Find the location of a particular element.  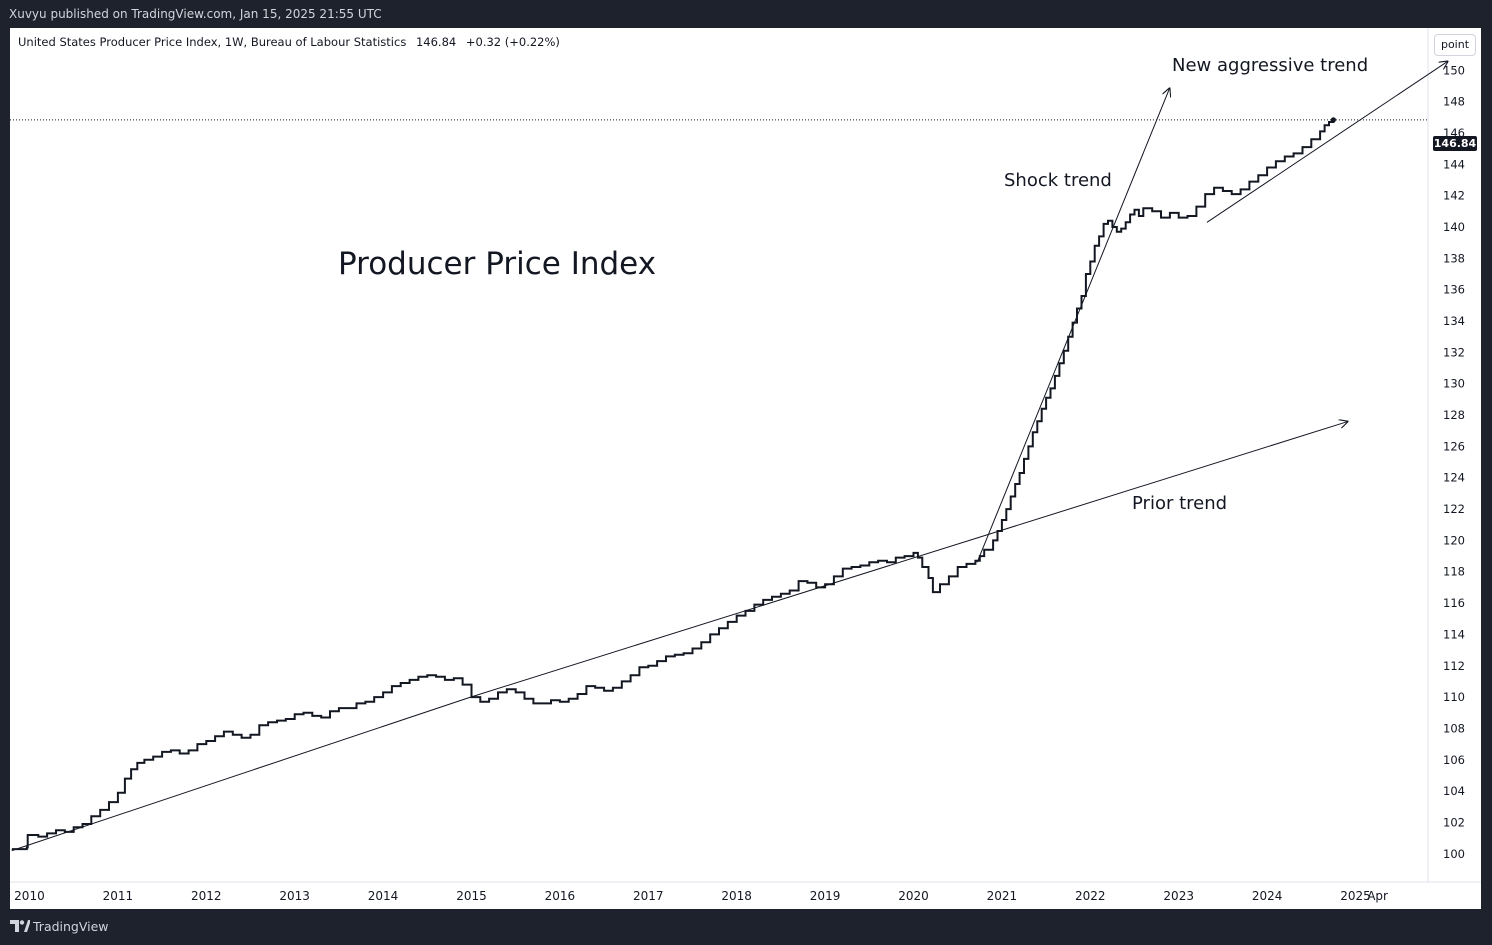

x-tick-label: 2011 is located at coordinates (118, 896).